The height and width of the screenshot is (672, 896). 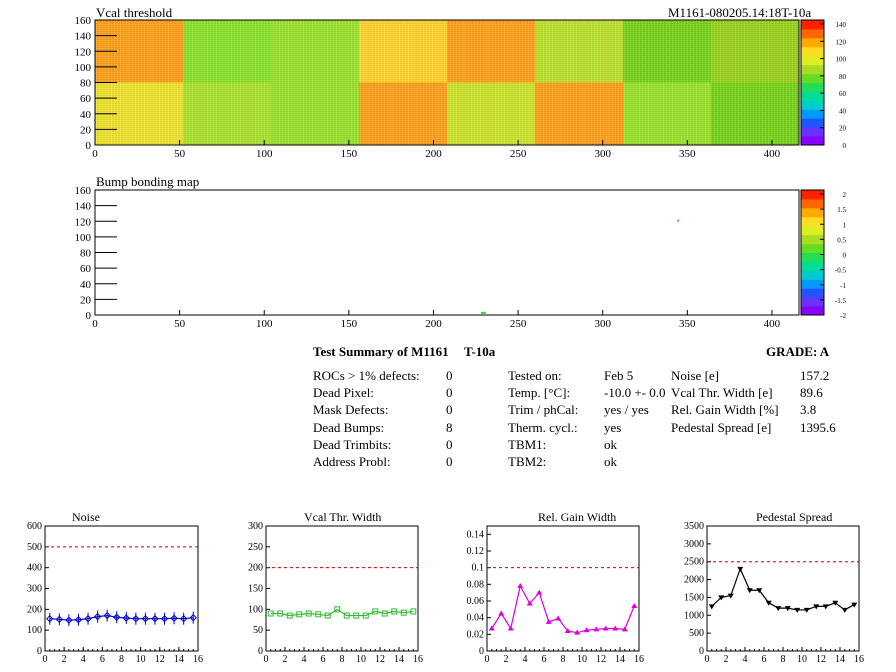 I want to click on summary-mid-label: Tested on:, so click(x=535, y=375).